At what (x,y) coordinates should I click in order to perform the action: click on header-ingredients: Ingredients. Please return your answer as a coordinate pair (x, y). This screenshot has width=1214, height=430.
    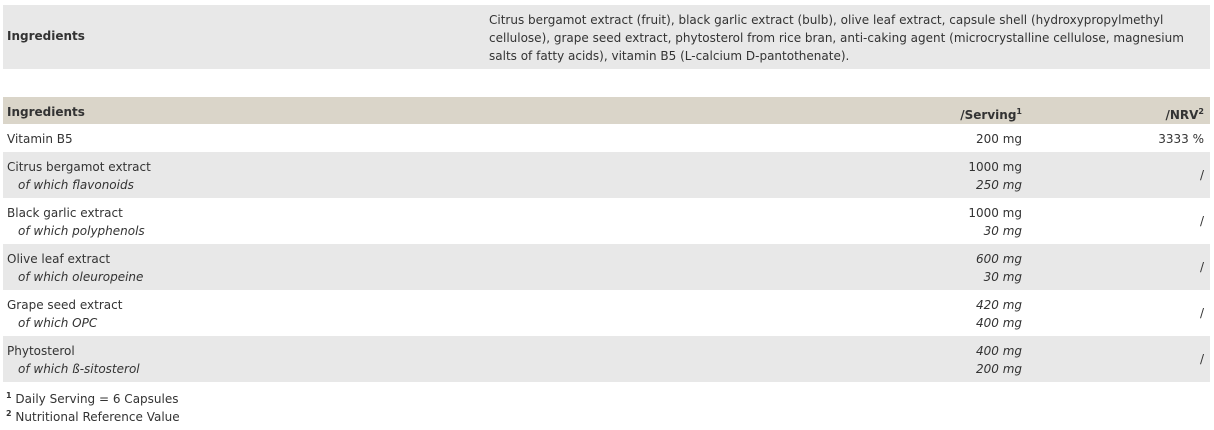
    Looking at the image, I should click on (46, 112).